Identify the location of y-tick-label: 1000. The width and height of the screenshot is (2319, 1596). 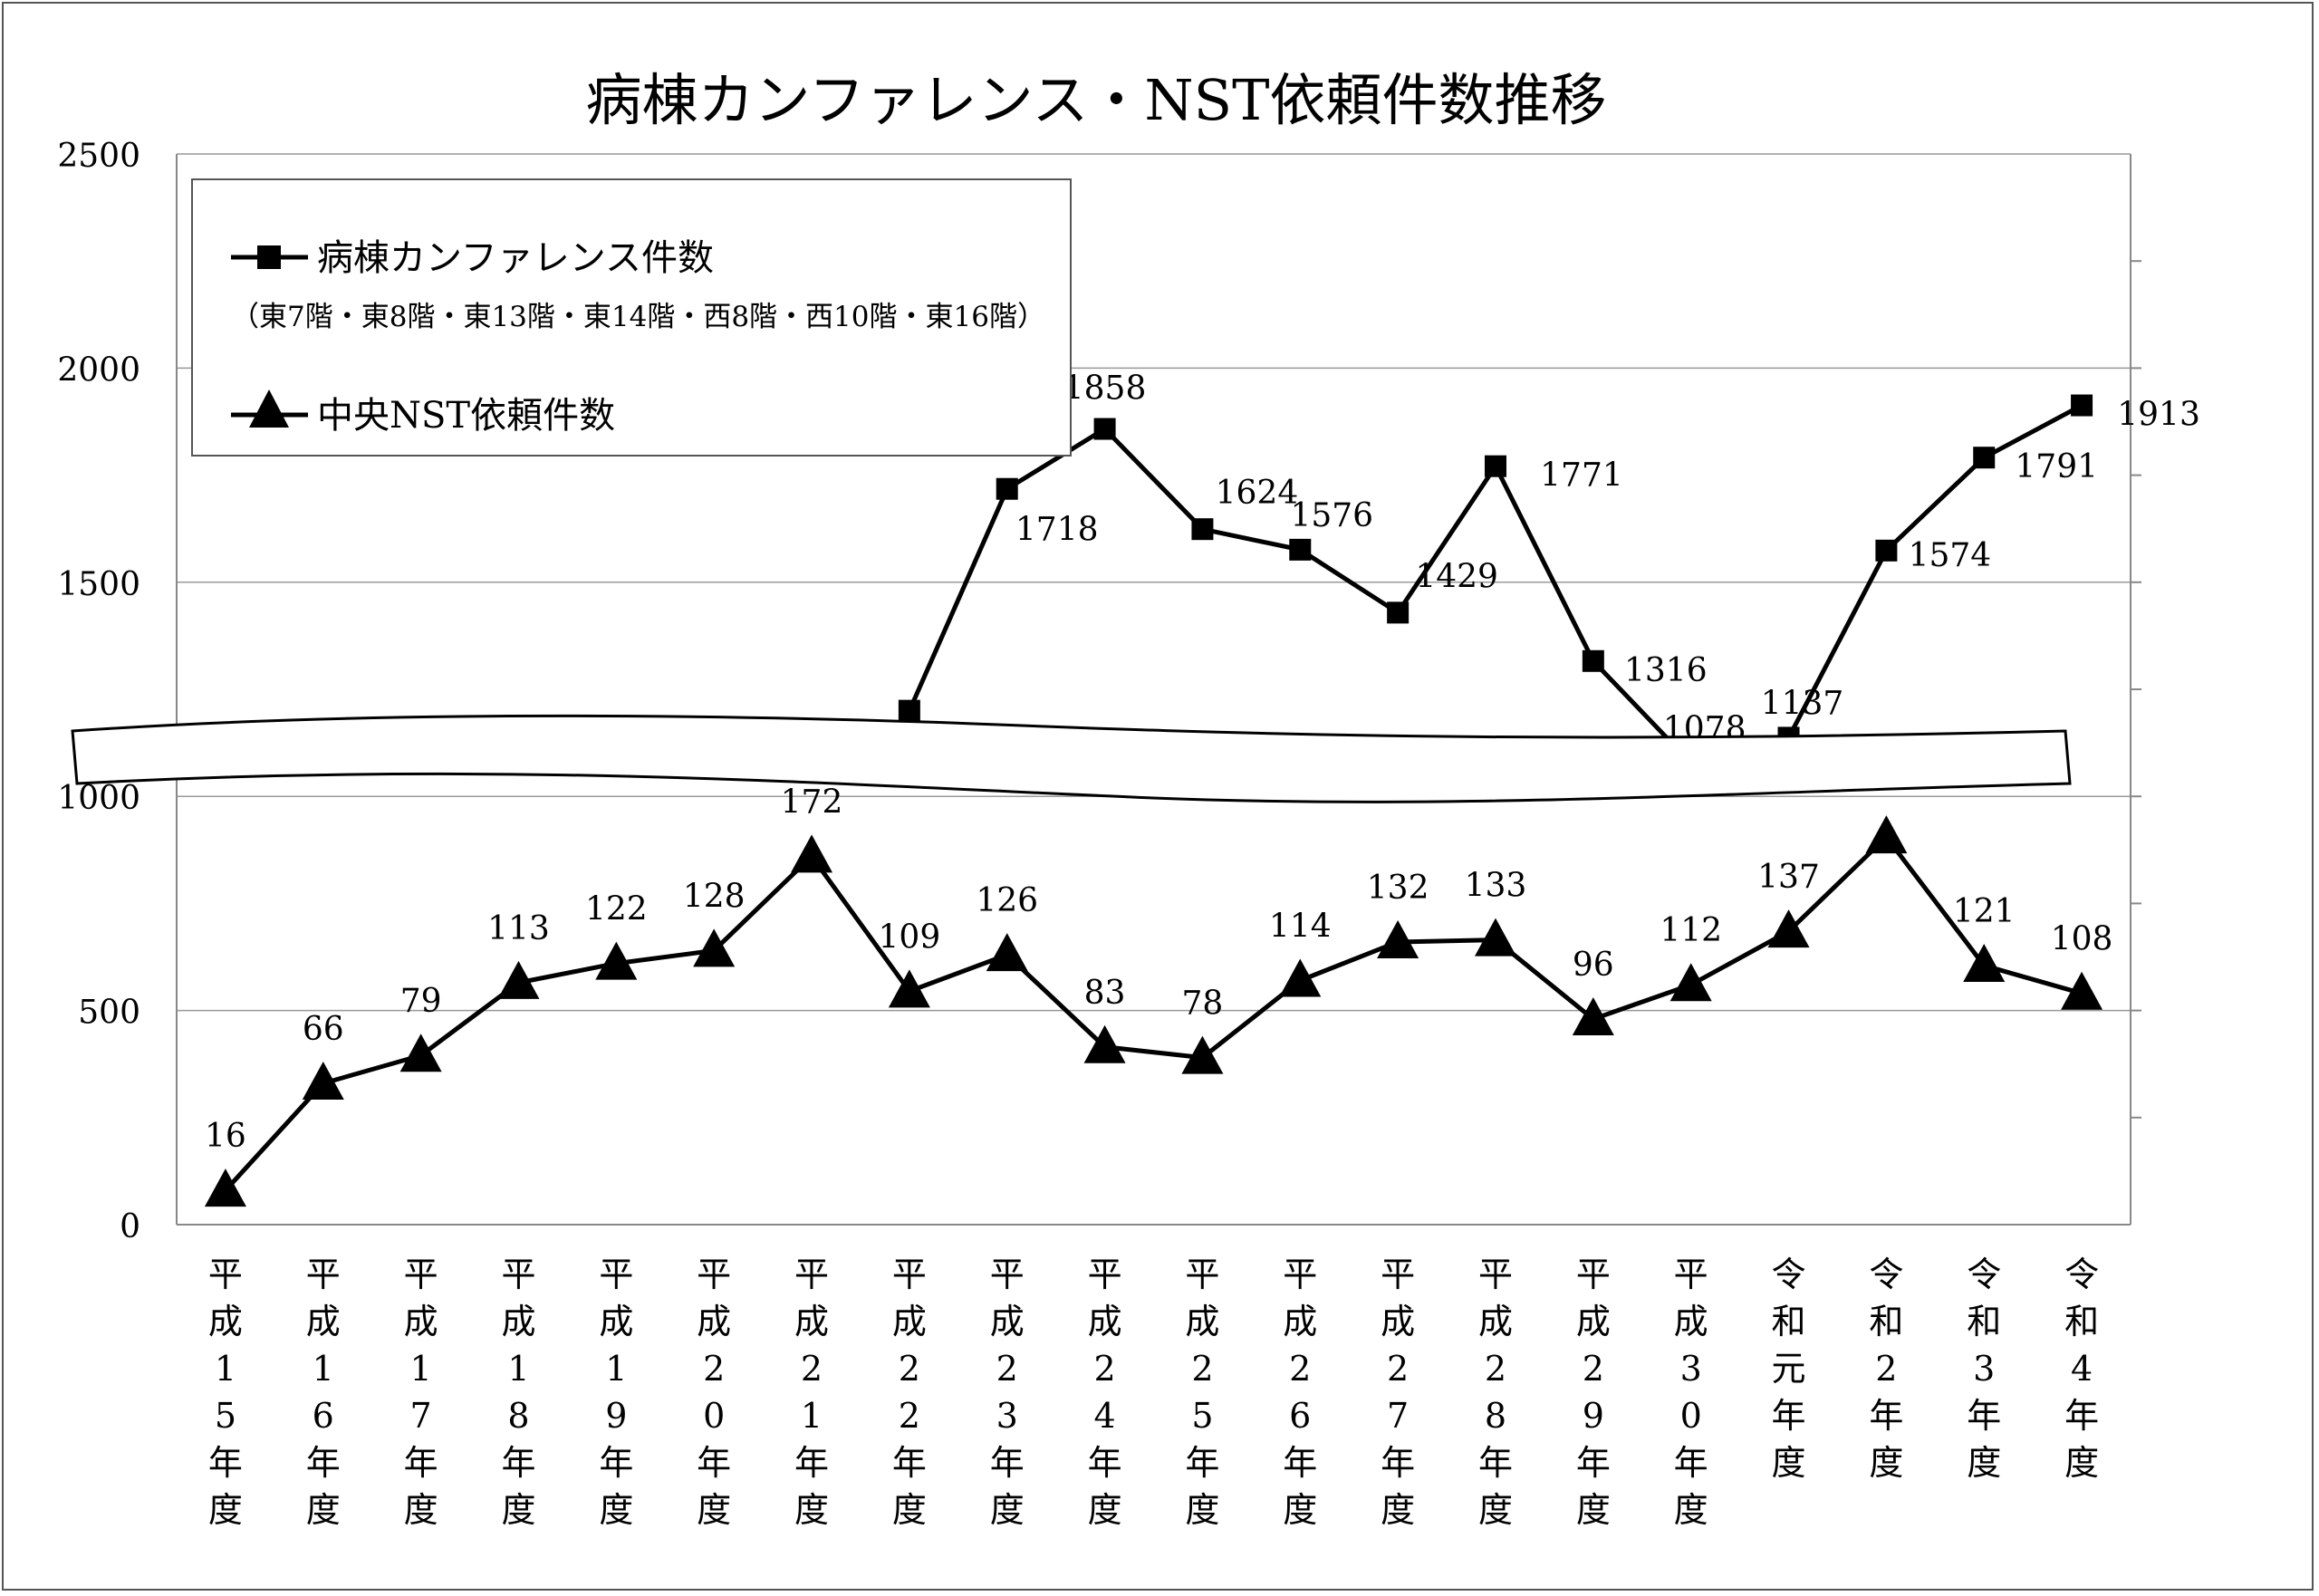
(98, 798).